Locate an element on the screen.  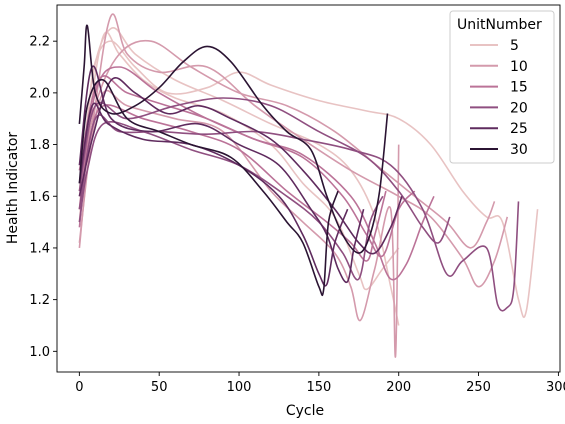
y-axis-ticks: 1.0 1.2 1.4 1.6 1.8 2.0 2.2 is located at coordinates (43, 197).